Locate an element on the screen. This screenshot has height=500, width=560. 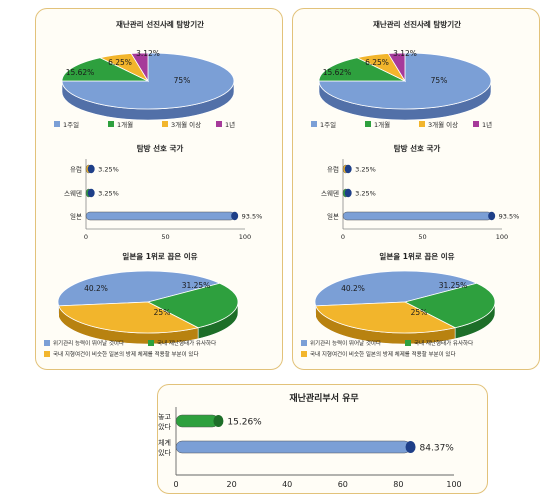
p1-reason-legend-swatch-orange is located at coordinates (304, 354).